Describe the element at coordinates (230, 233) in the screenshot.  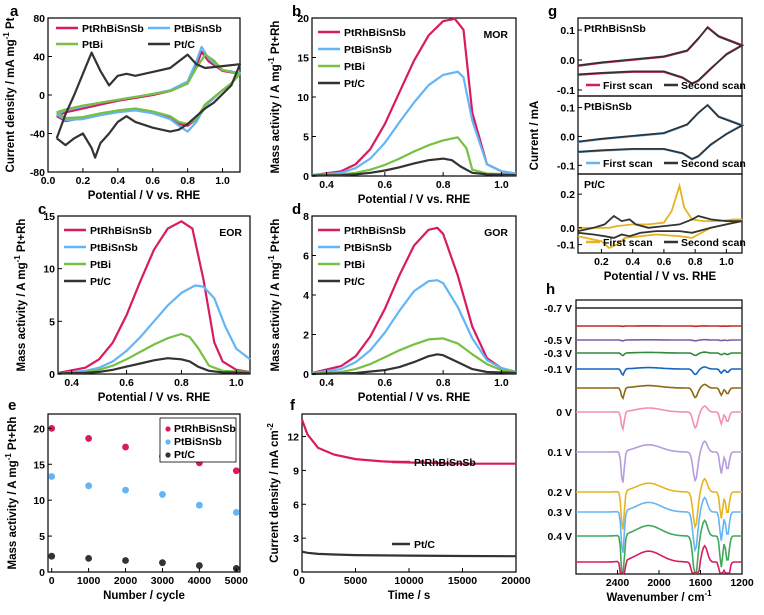
I see `reaction-label: EOR` at that location.